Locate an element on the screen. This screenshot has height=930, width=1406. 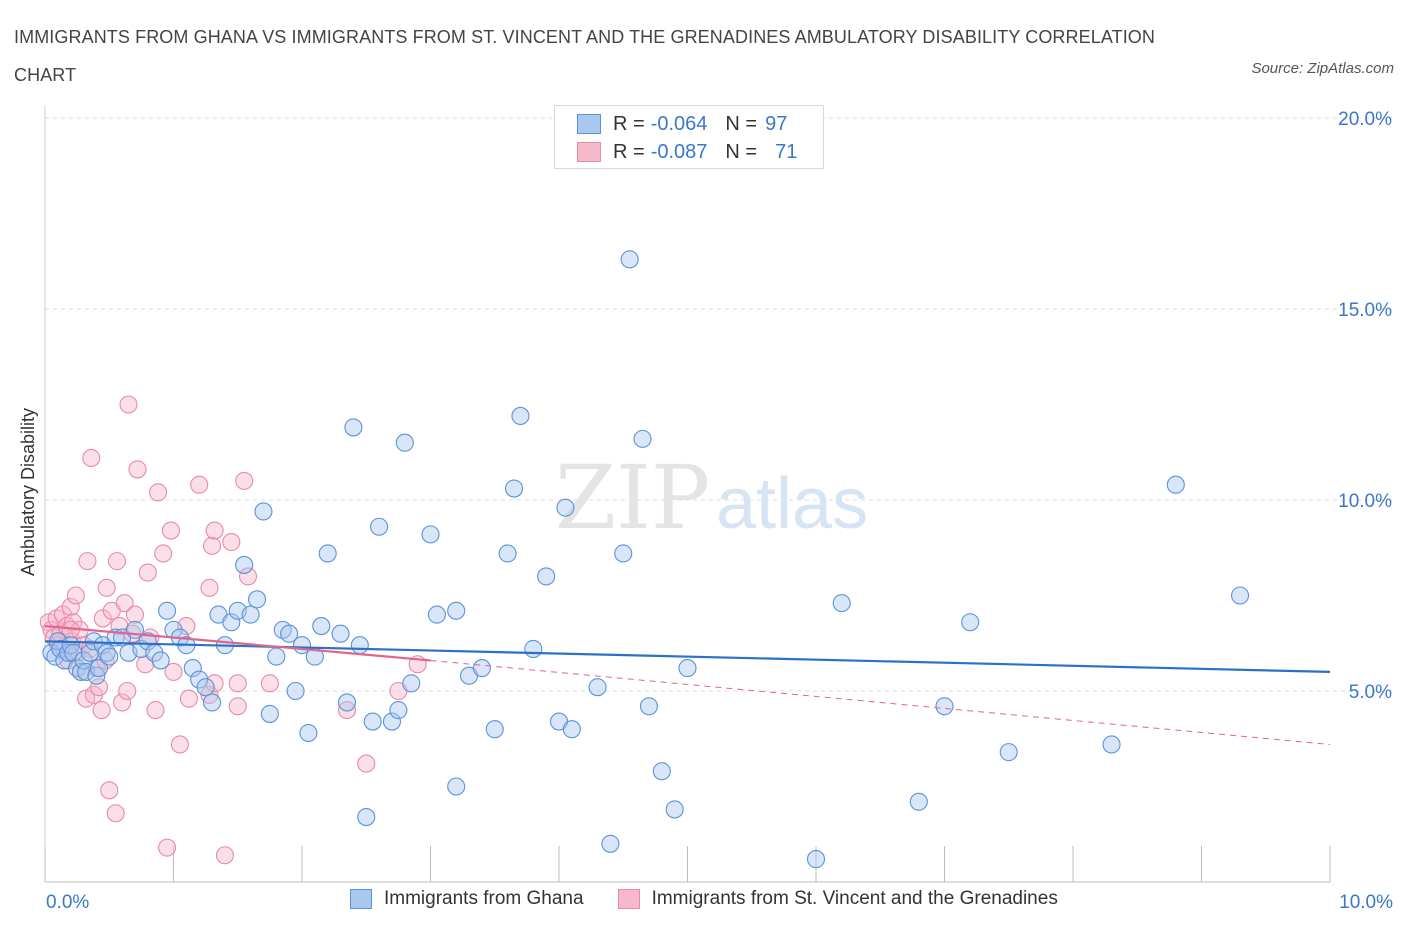
y-tick-label: 20.0% is located at coordinates (1365, 119).